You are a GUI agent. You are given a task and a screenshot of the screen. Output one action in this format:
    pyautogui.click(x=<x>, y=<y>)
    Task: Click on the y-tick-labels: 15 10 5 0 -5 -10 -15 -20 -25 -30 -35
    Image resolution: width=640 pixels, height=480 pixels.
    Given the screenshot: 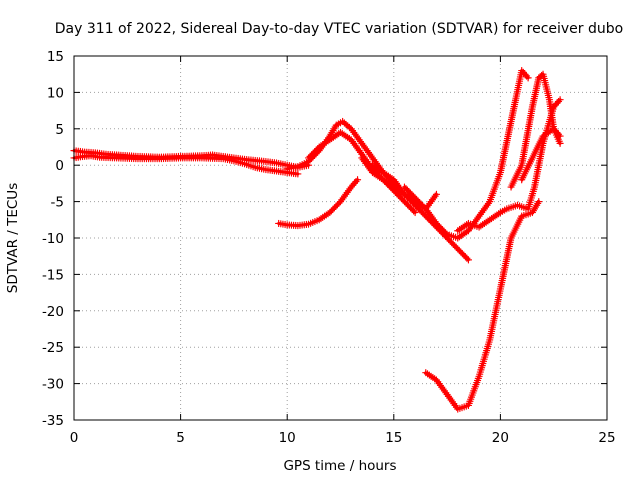 What is the action you would take?
    pyautogui.click(x=53, y=239)
    